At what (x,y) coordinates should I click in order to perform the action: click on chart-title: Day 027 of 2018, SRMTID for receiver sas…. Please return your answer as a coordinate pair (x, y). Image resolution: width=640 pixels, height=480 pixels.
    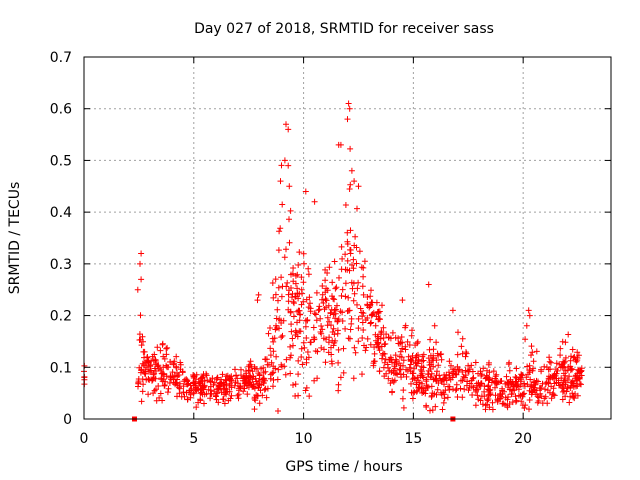
    Looking at the image, I should click on (344, 29).